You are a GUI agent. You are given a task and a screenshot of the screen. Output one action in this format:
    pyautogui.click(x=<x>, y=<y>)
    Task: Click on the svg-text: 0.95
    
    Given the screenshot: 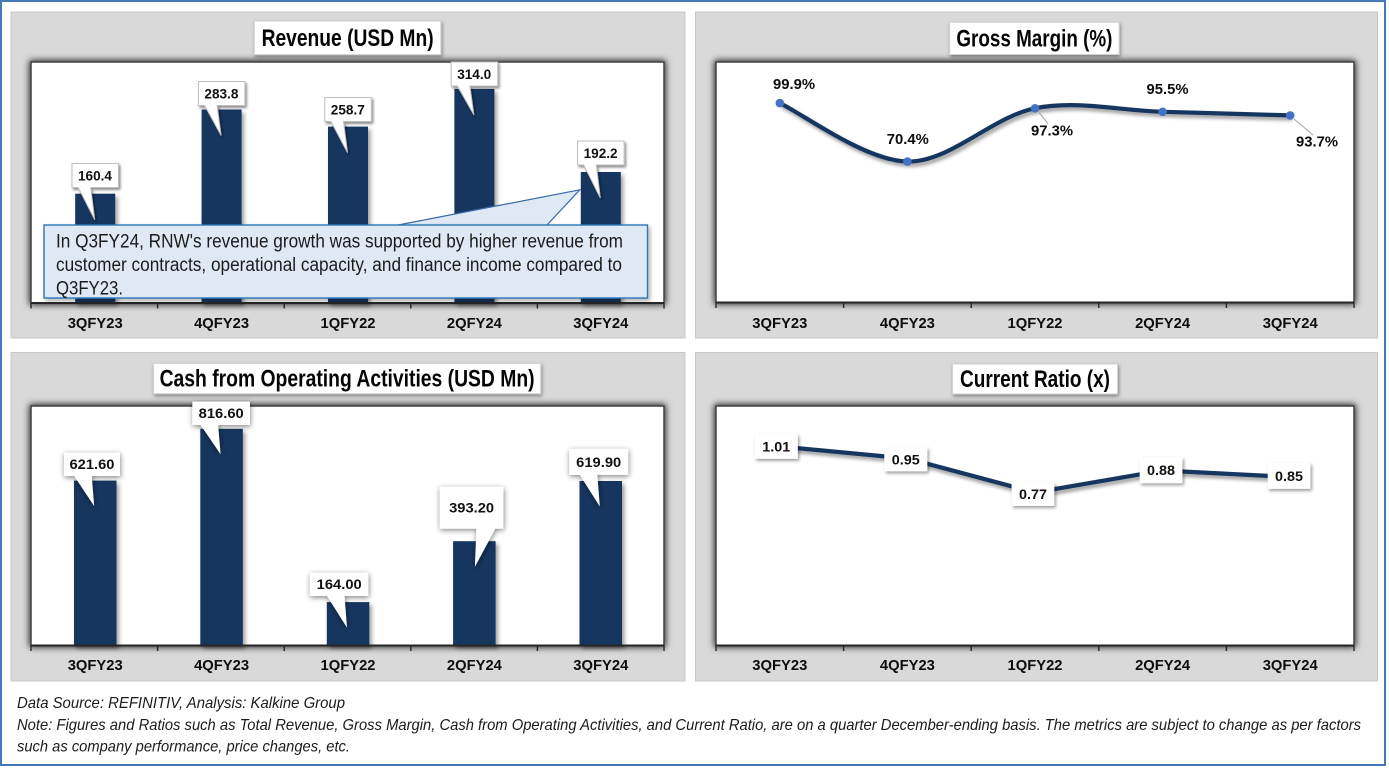 What is the action you would take?
    pyautogui.click(x=906, y=459)
    